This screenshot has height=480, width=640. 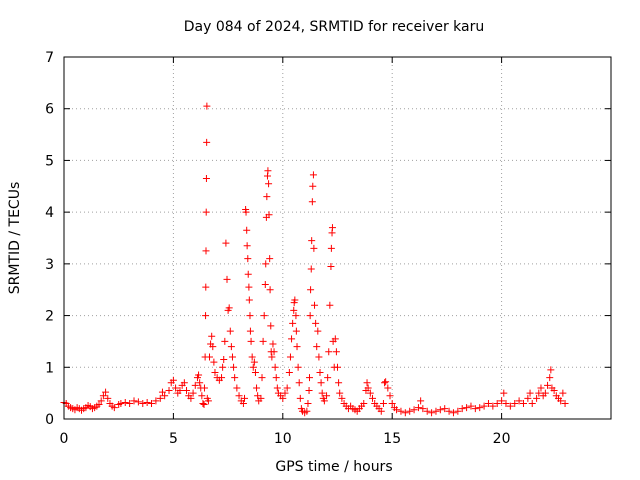 What do you see at coordinates (64, 439) in the screenshot?
I see `x-tick-label: 0` at bounding box center [64, 439].